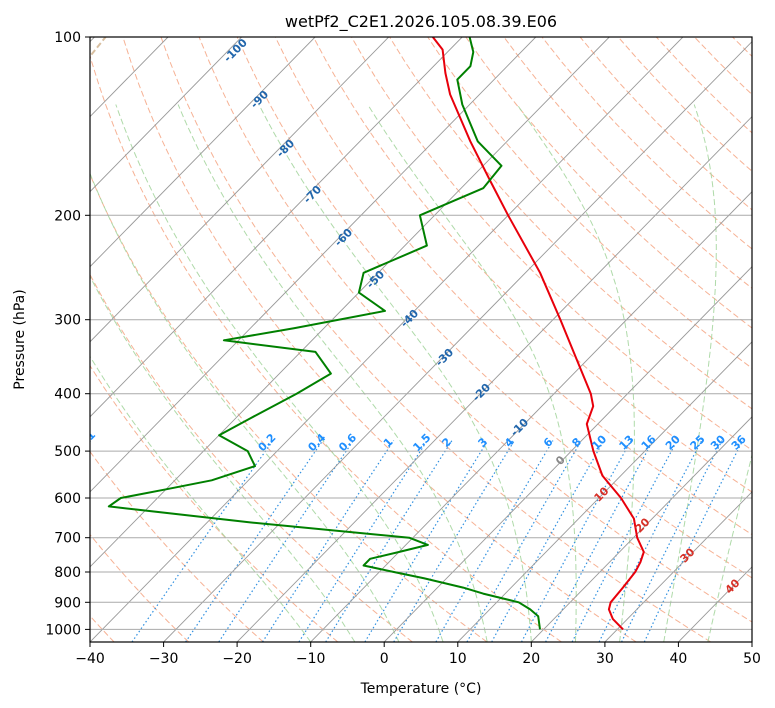  Describe the element at coordinates (235, 50) in the screenshot. I see `dry-adiabat-label: -100` at that location.